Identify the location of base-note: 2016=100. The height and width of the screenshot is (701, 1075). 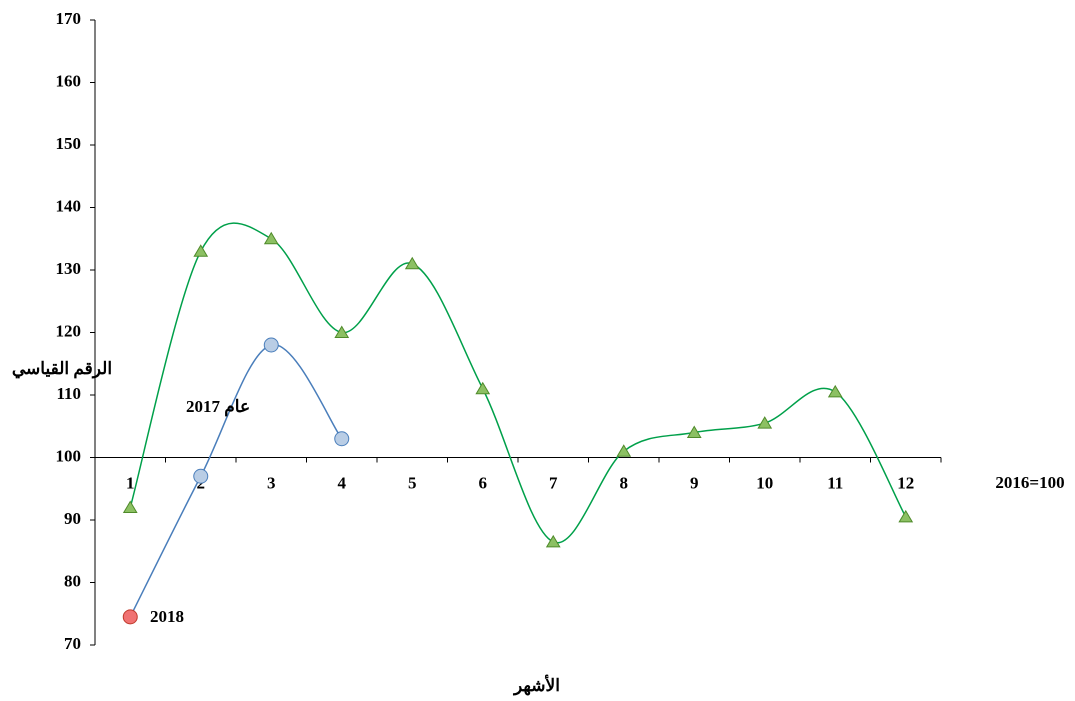
(1029, 482).